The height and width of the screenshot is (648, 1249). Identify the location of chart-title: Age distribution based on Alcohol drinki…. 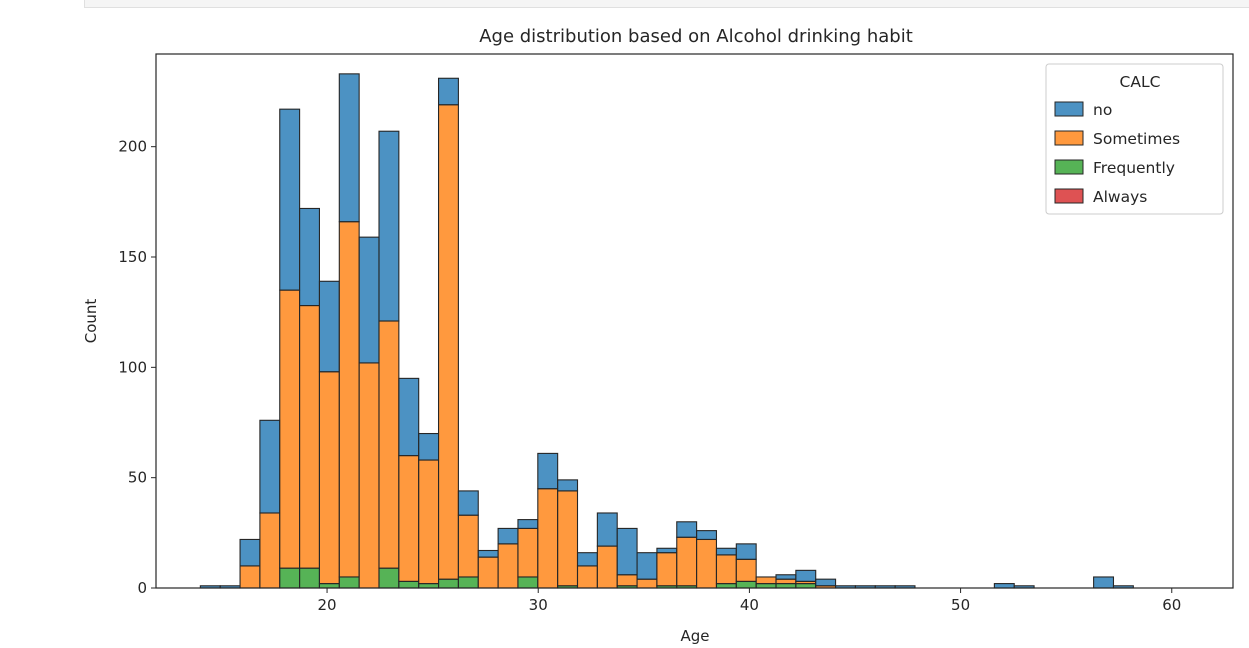
(696, 36).